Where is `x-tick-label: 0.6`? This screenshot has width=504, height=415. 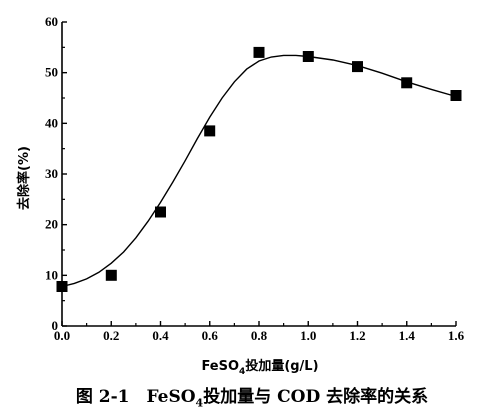
x-tick-label: 0.6 is located at coordinates (210, 335).